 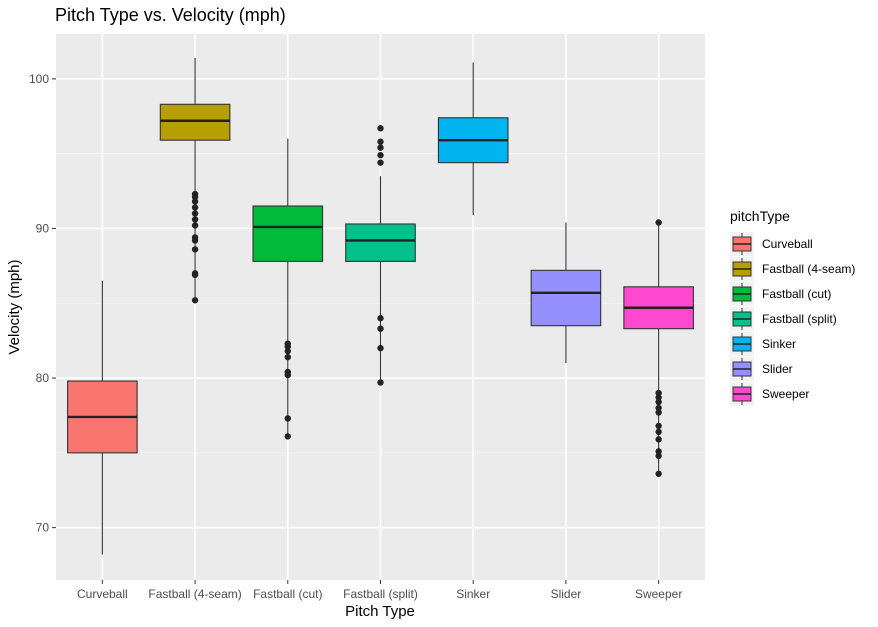 I want to click on legend-item: Sweeper, so click(x=769, y=394).